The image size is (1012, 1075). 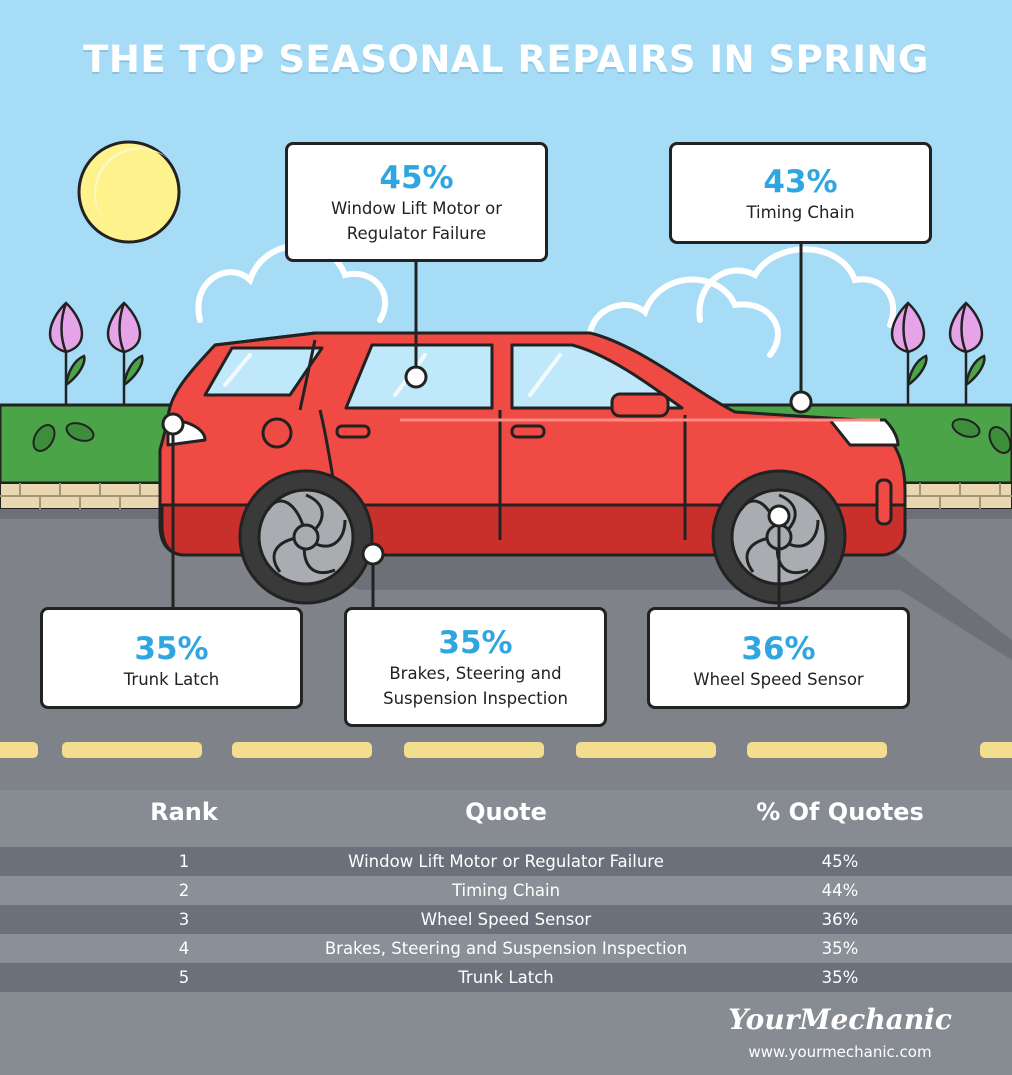 I want to click on table-row: 3 Wheel Speed Sensor 36%, so click(x=506, y=919).